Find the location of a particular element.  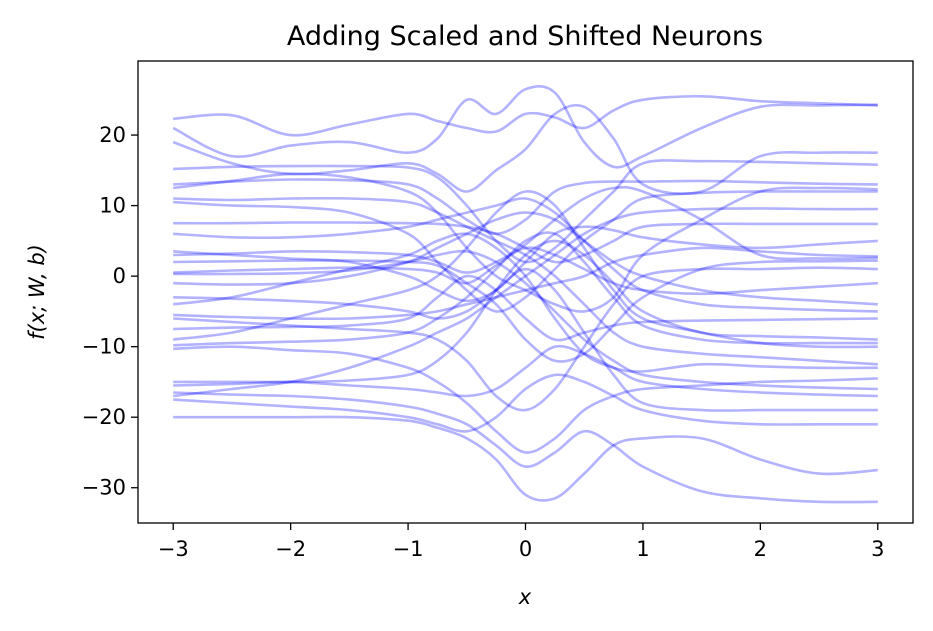

x-axis-label: x is located at coordinates (525, 597).